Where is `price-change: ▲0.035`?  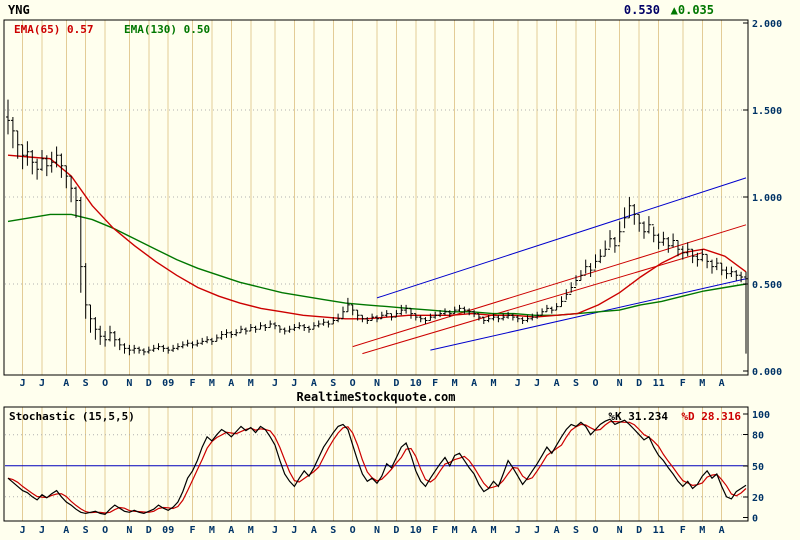 price-change: ▲0.035 is located at coordinates (692, 10).